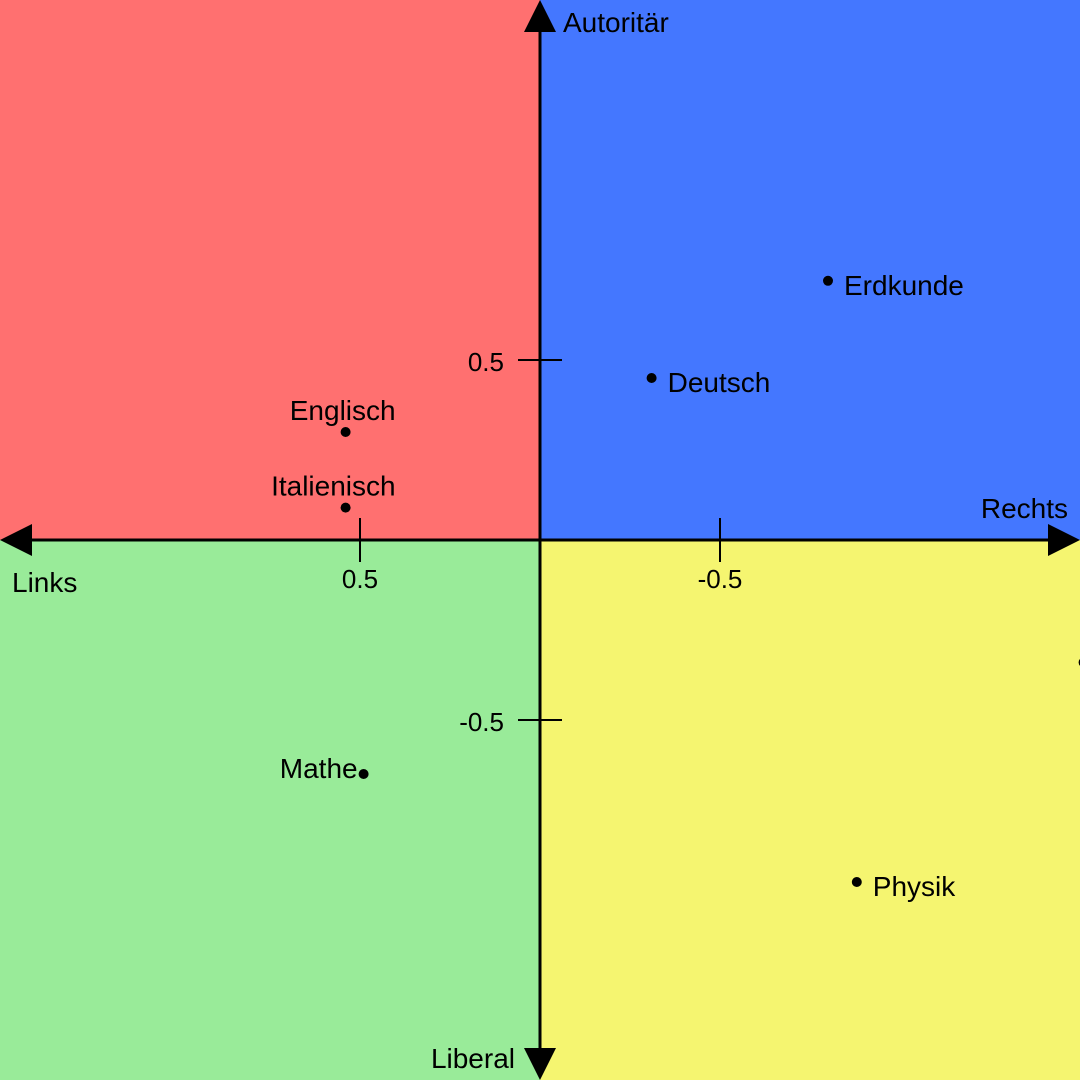 The image size is (1080, 1080). What do you see at coordinates (856, 882) in the screenshot?
I see `data-point-physik` at bounding box center [856, 882].